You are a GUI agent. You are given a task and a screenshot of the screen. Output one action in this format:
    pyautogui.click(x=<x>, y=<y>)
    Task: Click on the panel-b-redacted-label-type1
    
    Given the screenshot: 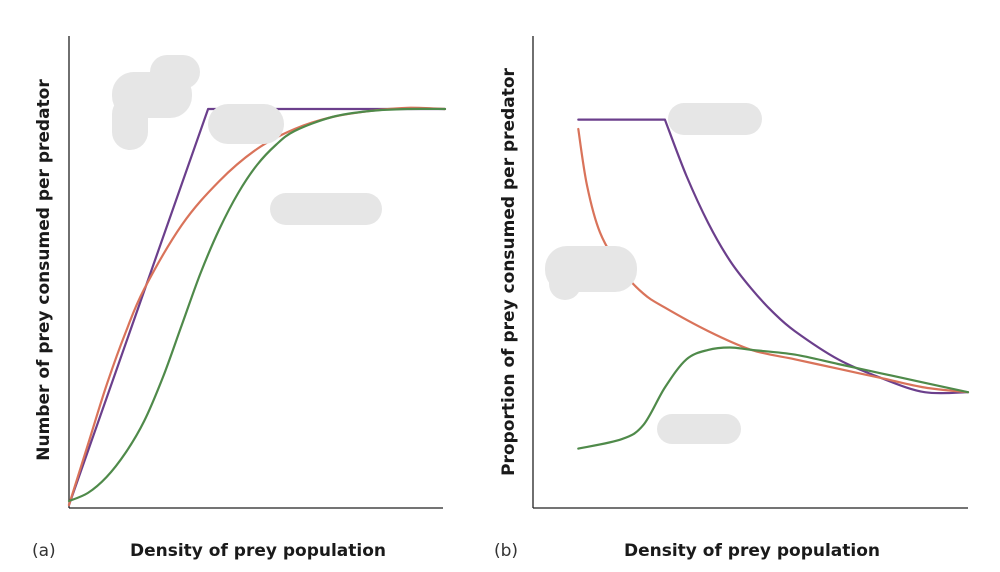 What is the action you would take?
    pyautogui.click(x=715, y=119)
    